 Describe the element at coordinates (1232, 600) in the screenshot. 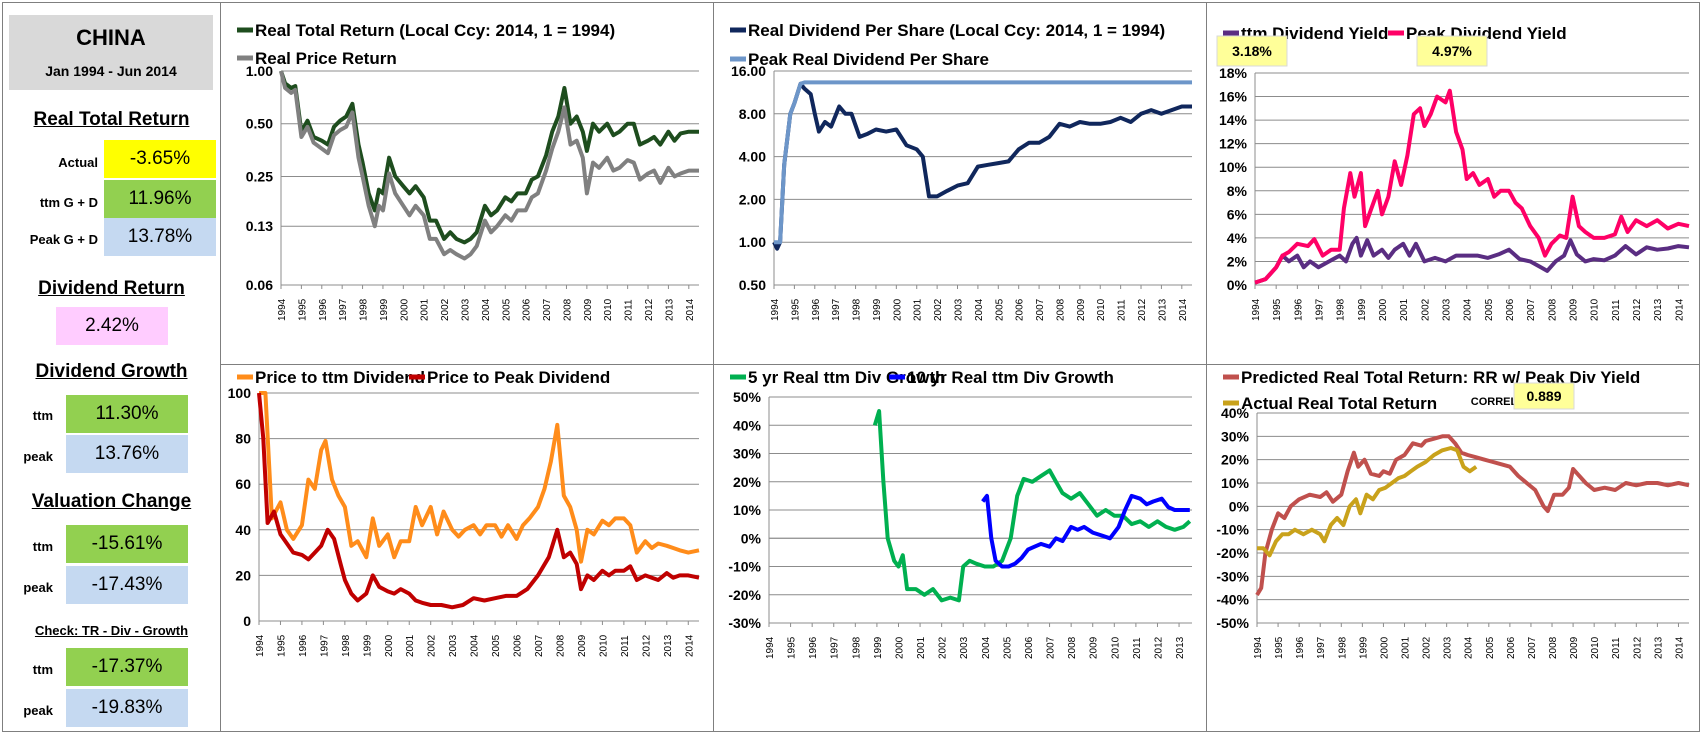

I see `y-tick-label: -40%` at that location.